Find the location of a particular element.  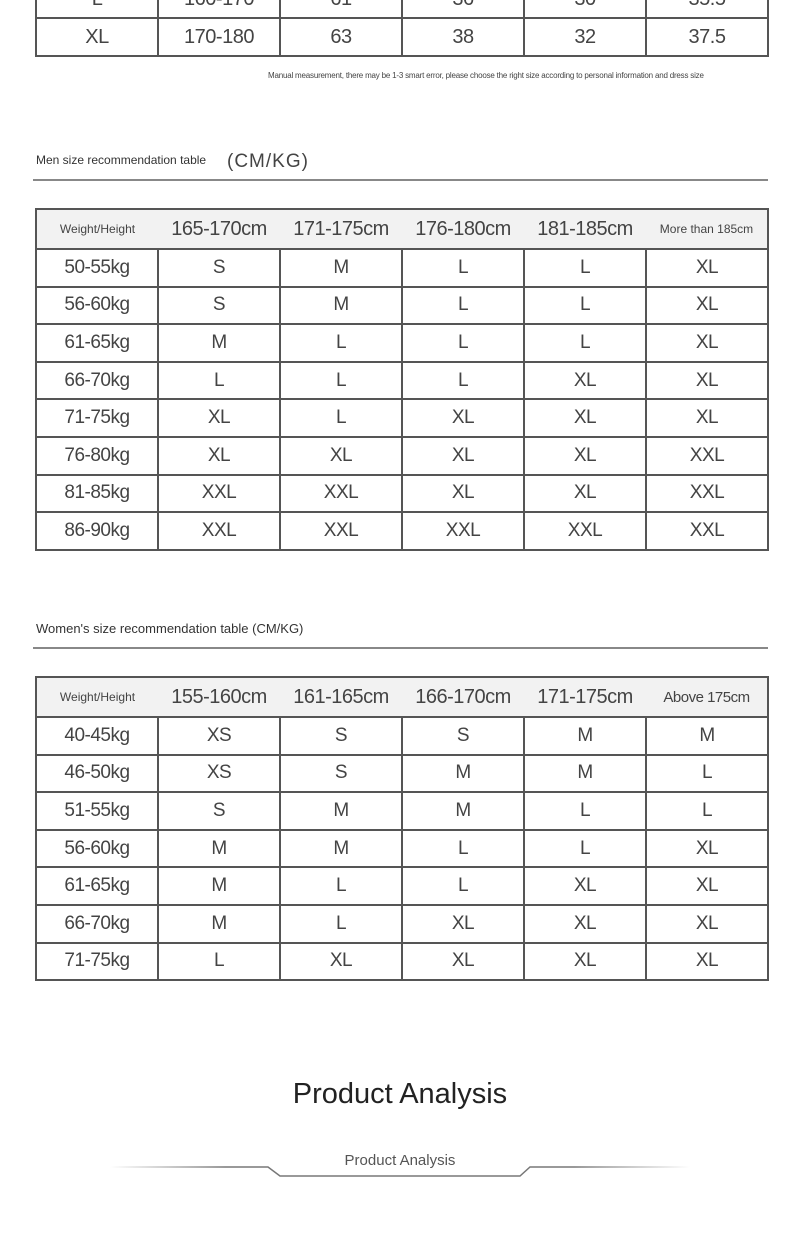

decorative-banner-line is located at coordinates (400, 1171).